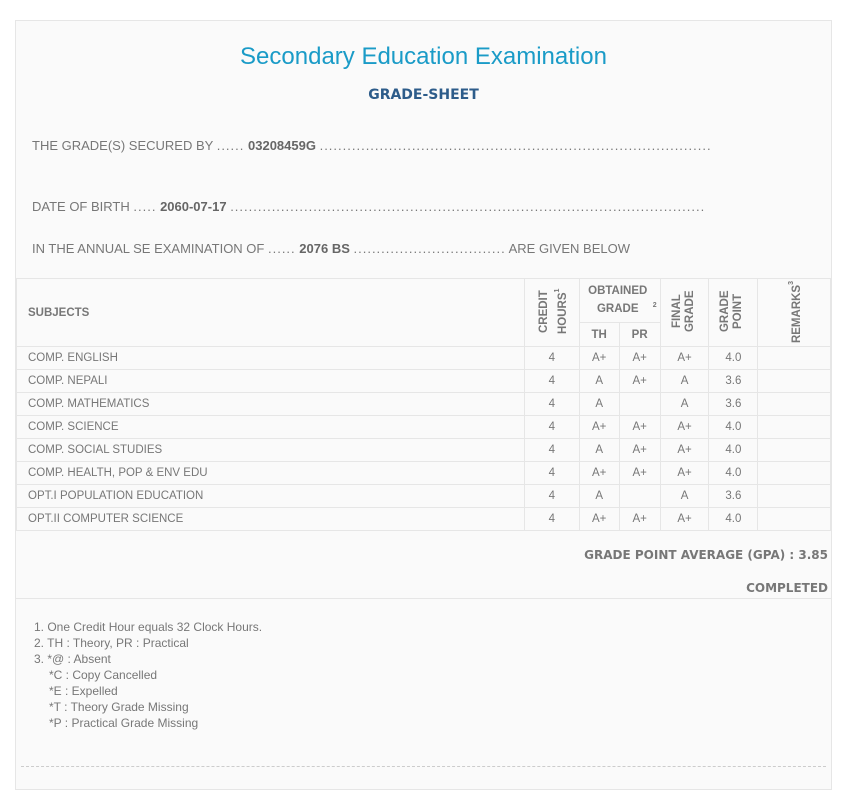  What do you see at coordinates (639, 334) in the screenshot?
I see `col-pr: PR` at bounding box center [639, 334].